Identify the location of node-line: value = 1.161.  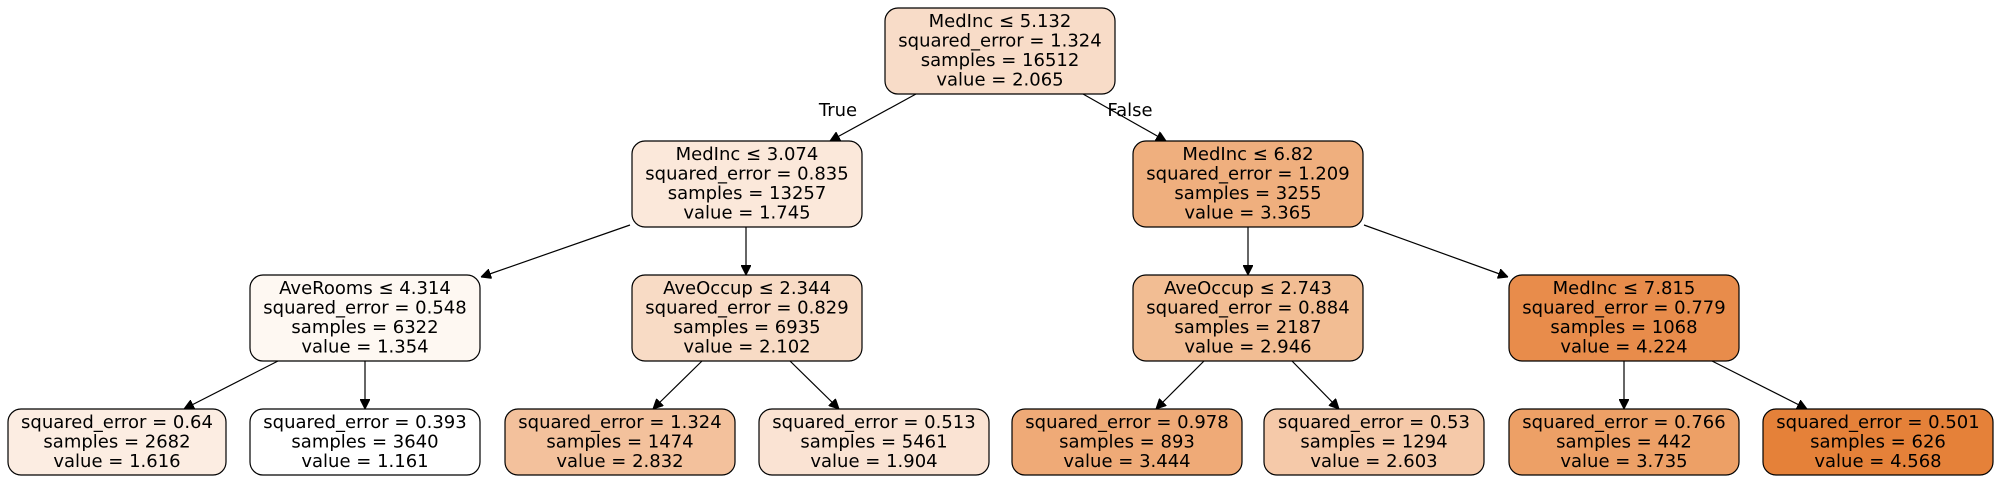
(364, 461).